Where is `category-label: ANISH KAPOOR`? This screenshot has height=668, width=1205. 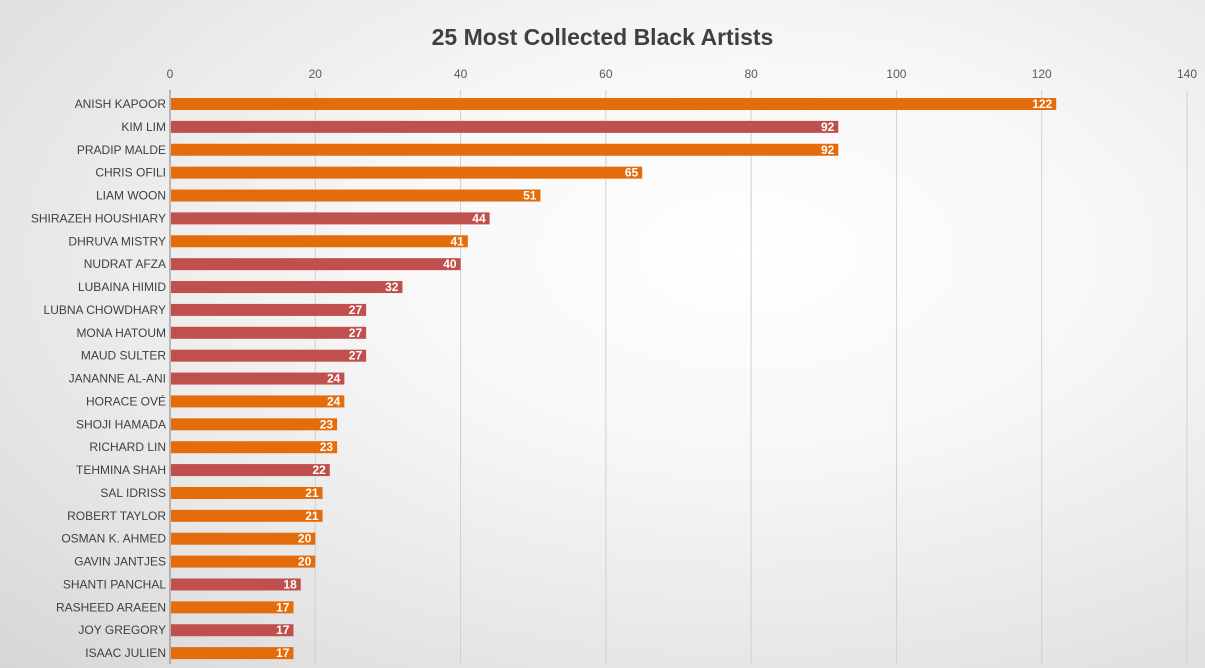 category-label: ANISH KAPOOR is located at coordinates (121, 104).